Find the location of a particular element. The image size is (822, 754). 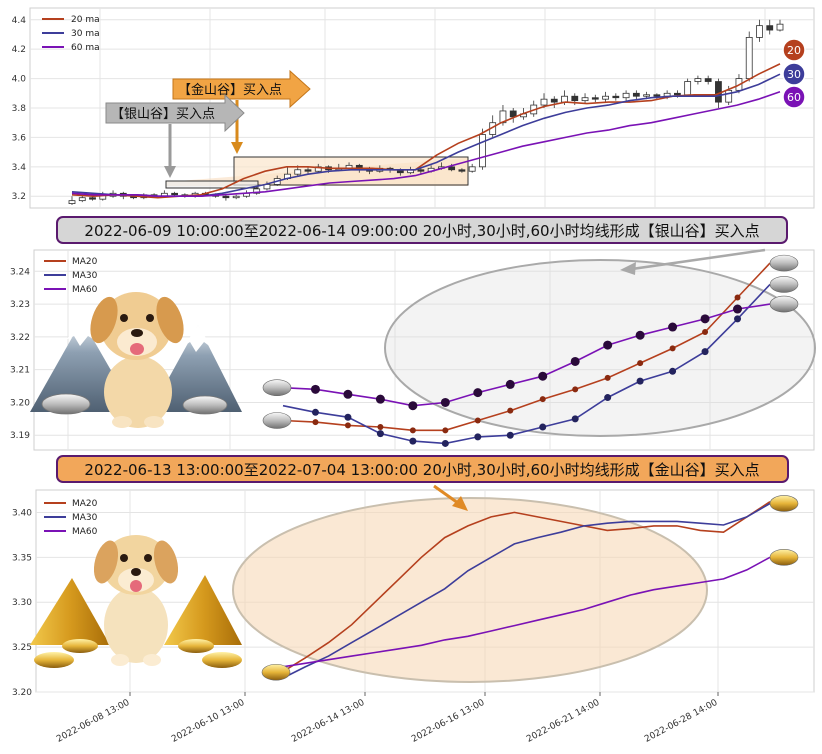

middle-pointer-arrow is located at coordinates (693, 261).